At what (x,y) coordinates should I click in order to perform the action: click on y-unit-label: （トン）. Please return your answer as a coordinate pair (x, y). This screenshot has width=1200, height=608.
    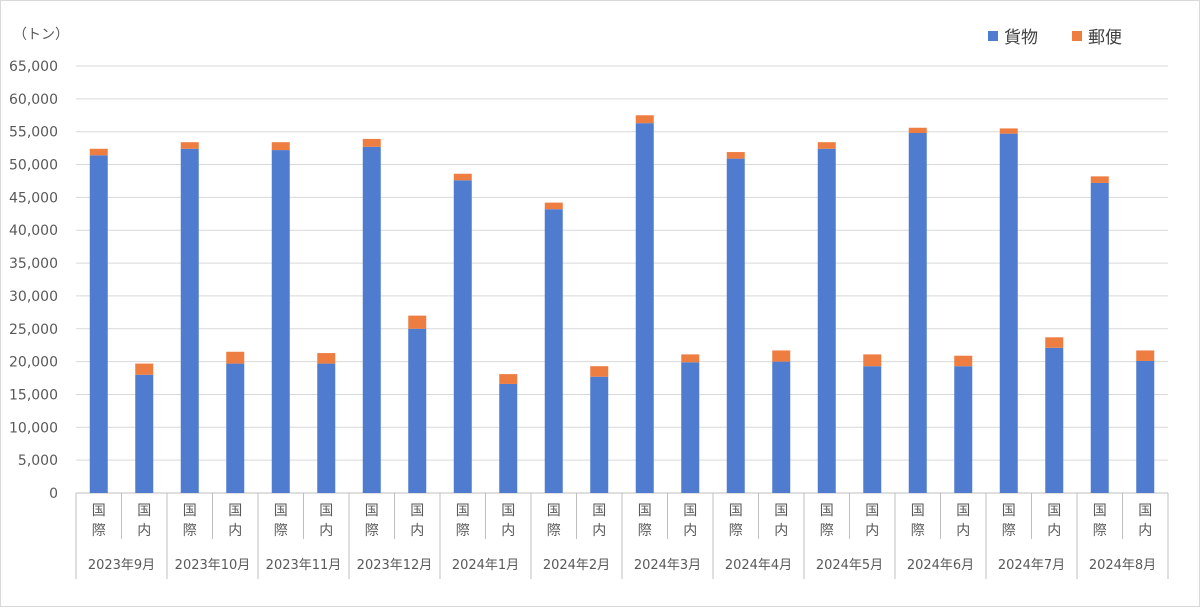
    Looking at the image, I should click on (41, 35).